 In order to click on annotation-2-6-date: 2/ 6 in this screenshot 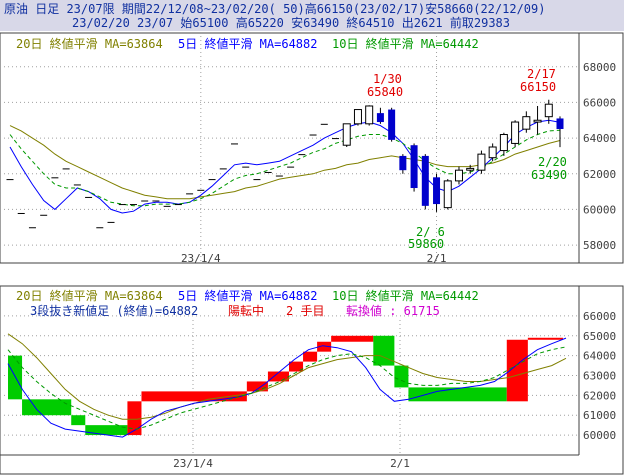, I will do `click(430, 232)`.